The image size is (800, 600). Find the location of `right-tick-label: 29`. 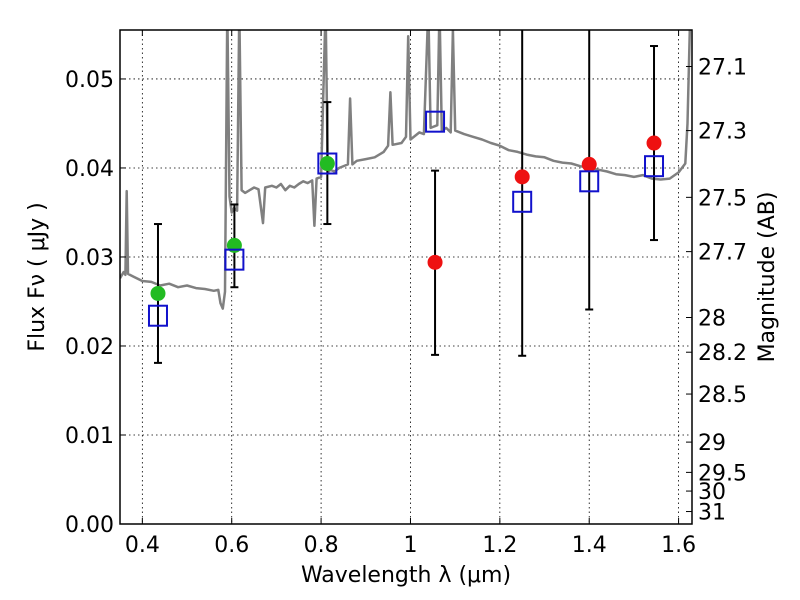

right-tick-label: 29 is located at coordinates (712, 443).